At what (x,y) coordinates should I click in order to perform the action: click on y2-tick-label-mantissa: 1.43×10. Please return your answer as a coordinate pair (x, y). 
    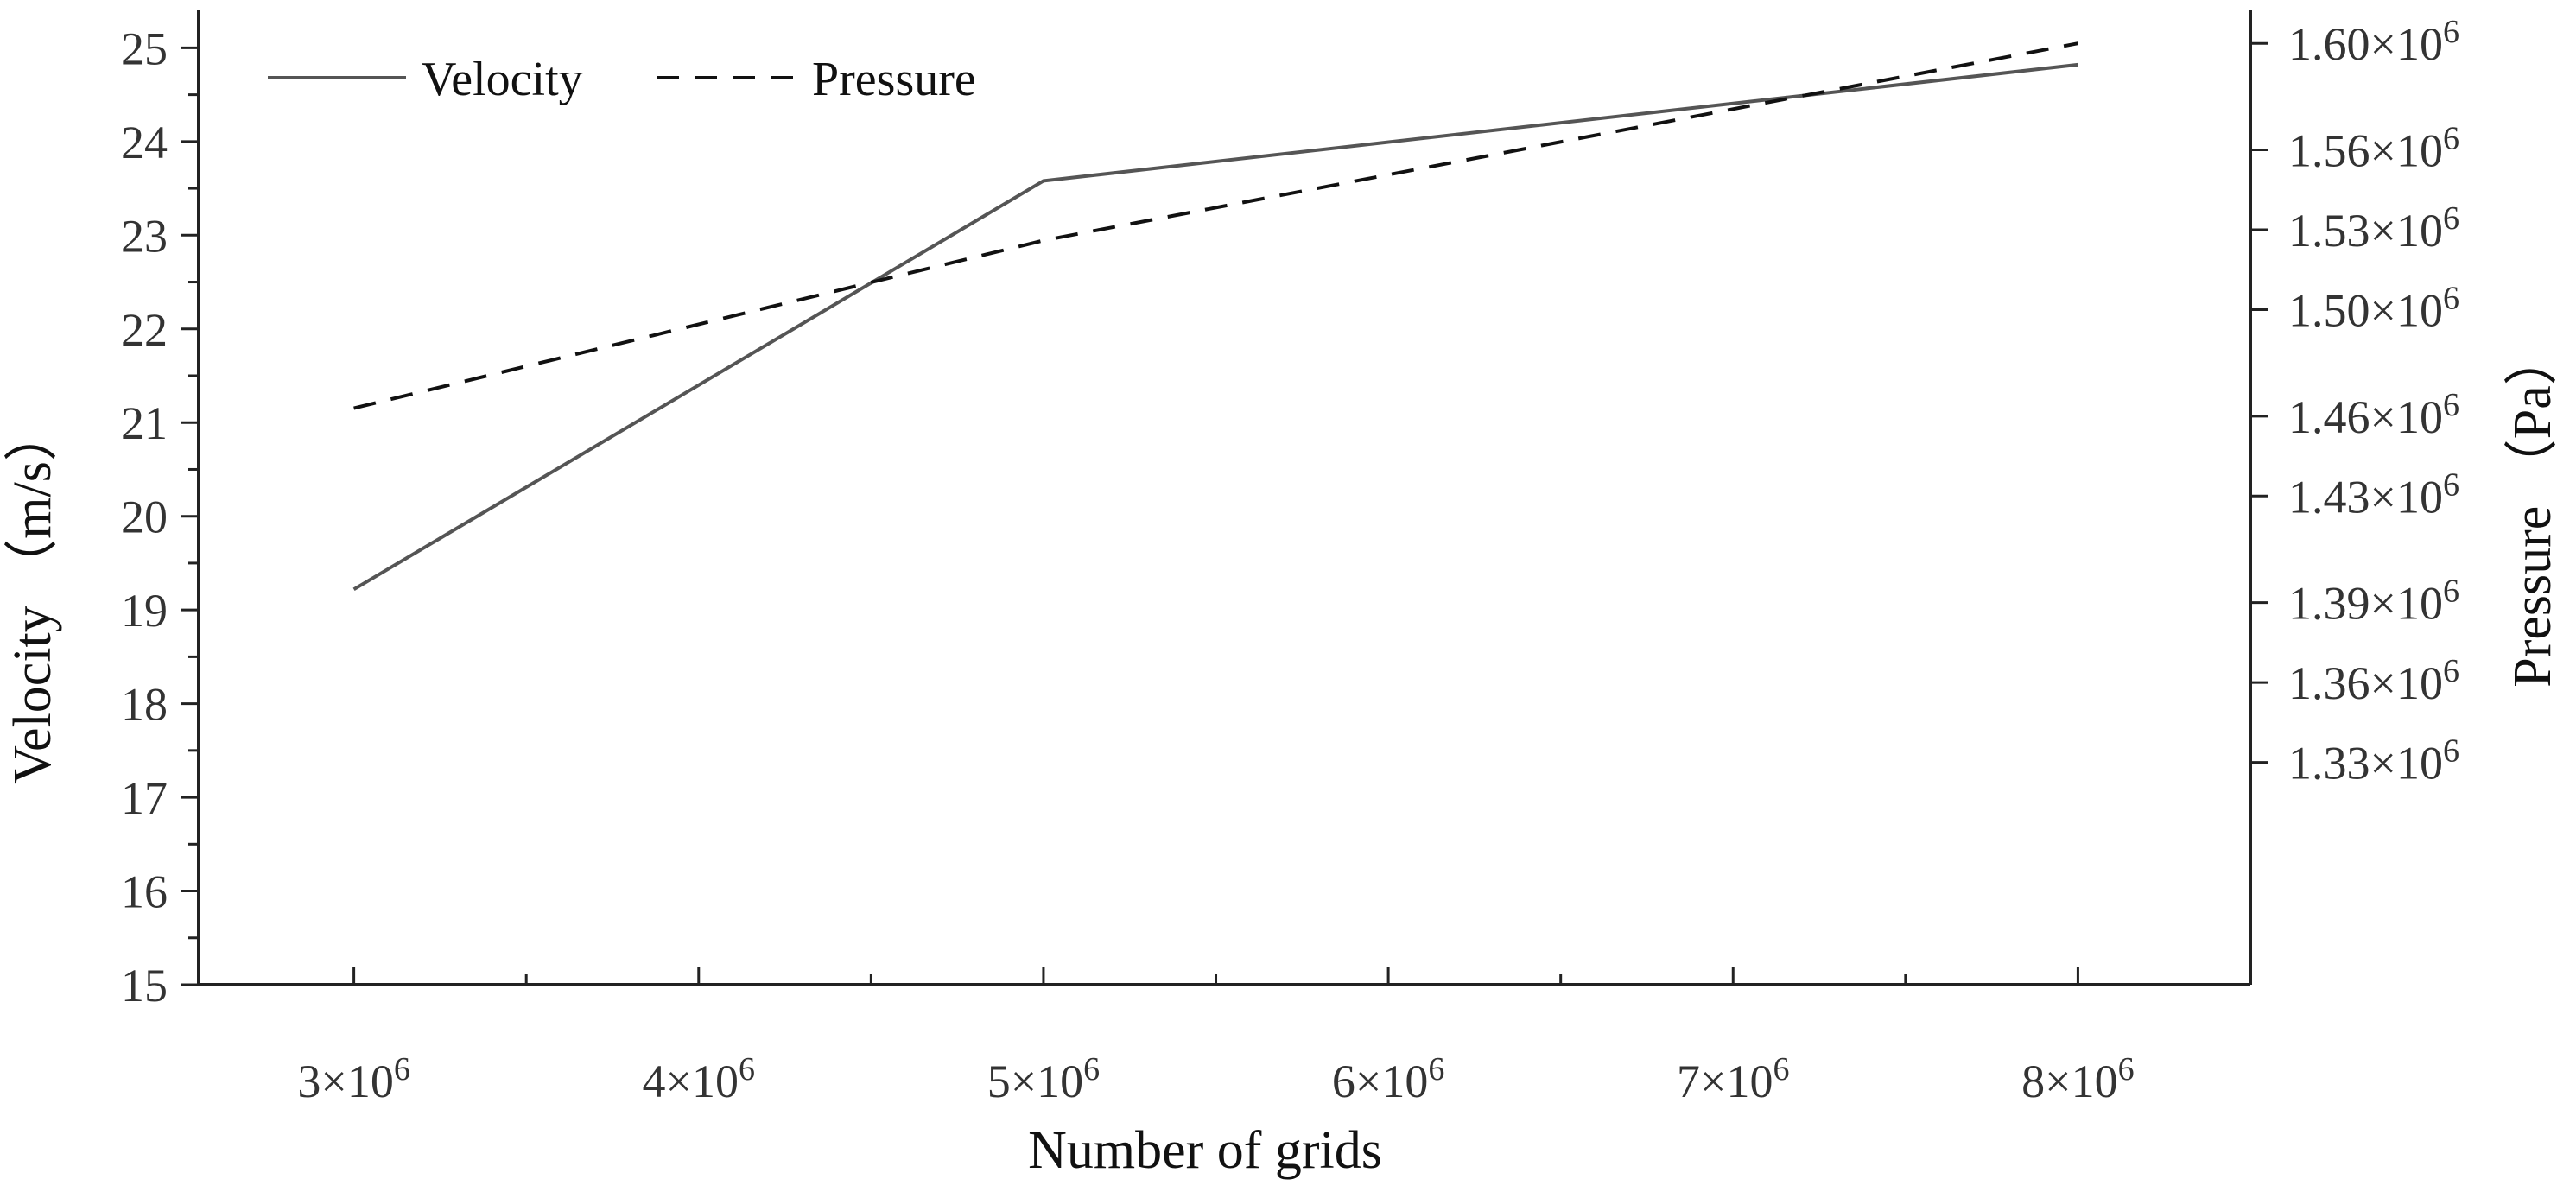
    Looking at the image, I should click on (2365, 497).